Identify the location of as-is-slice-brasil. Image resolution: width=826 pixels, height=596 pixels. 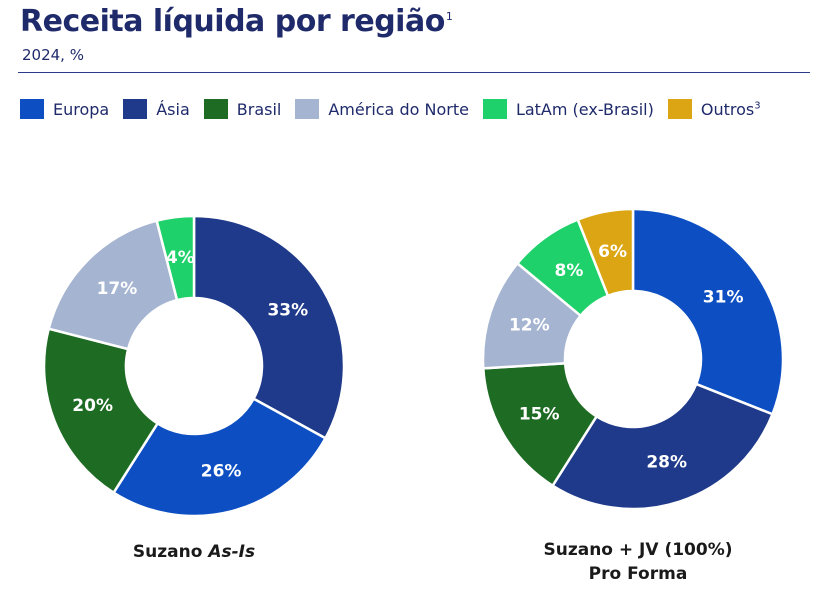
(101, 411).